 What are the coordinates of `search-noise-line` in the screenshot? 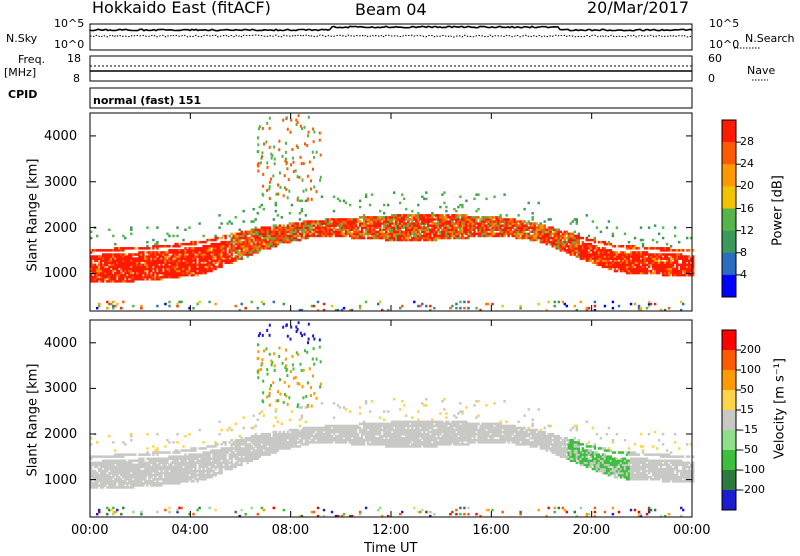 It's located at (391, 36).